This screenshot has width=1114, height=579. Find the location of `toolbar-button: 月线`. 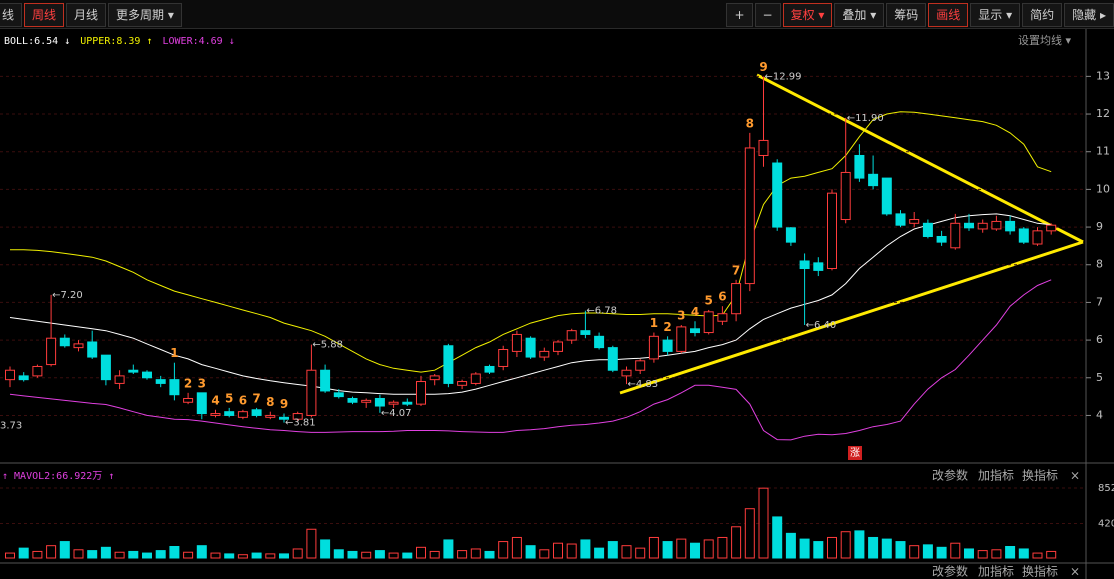

toolbar-button: 月线 is located at coordinates (86, 15).